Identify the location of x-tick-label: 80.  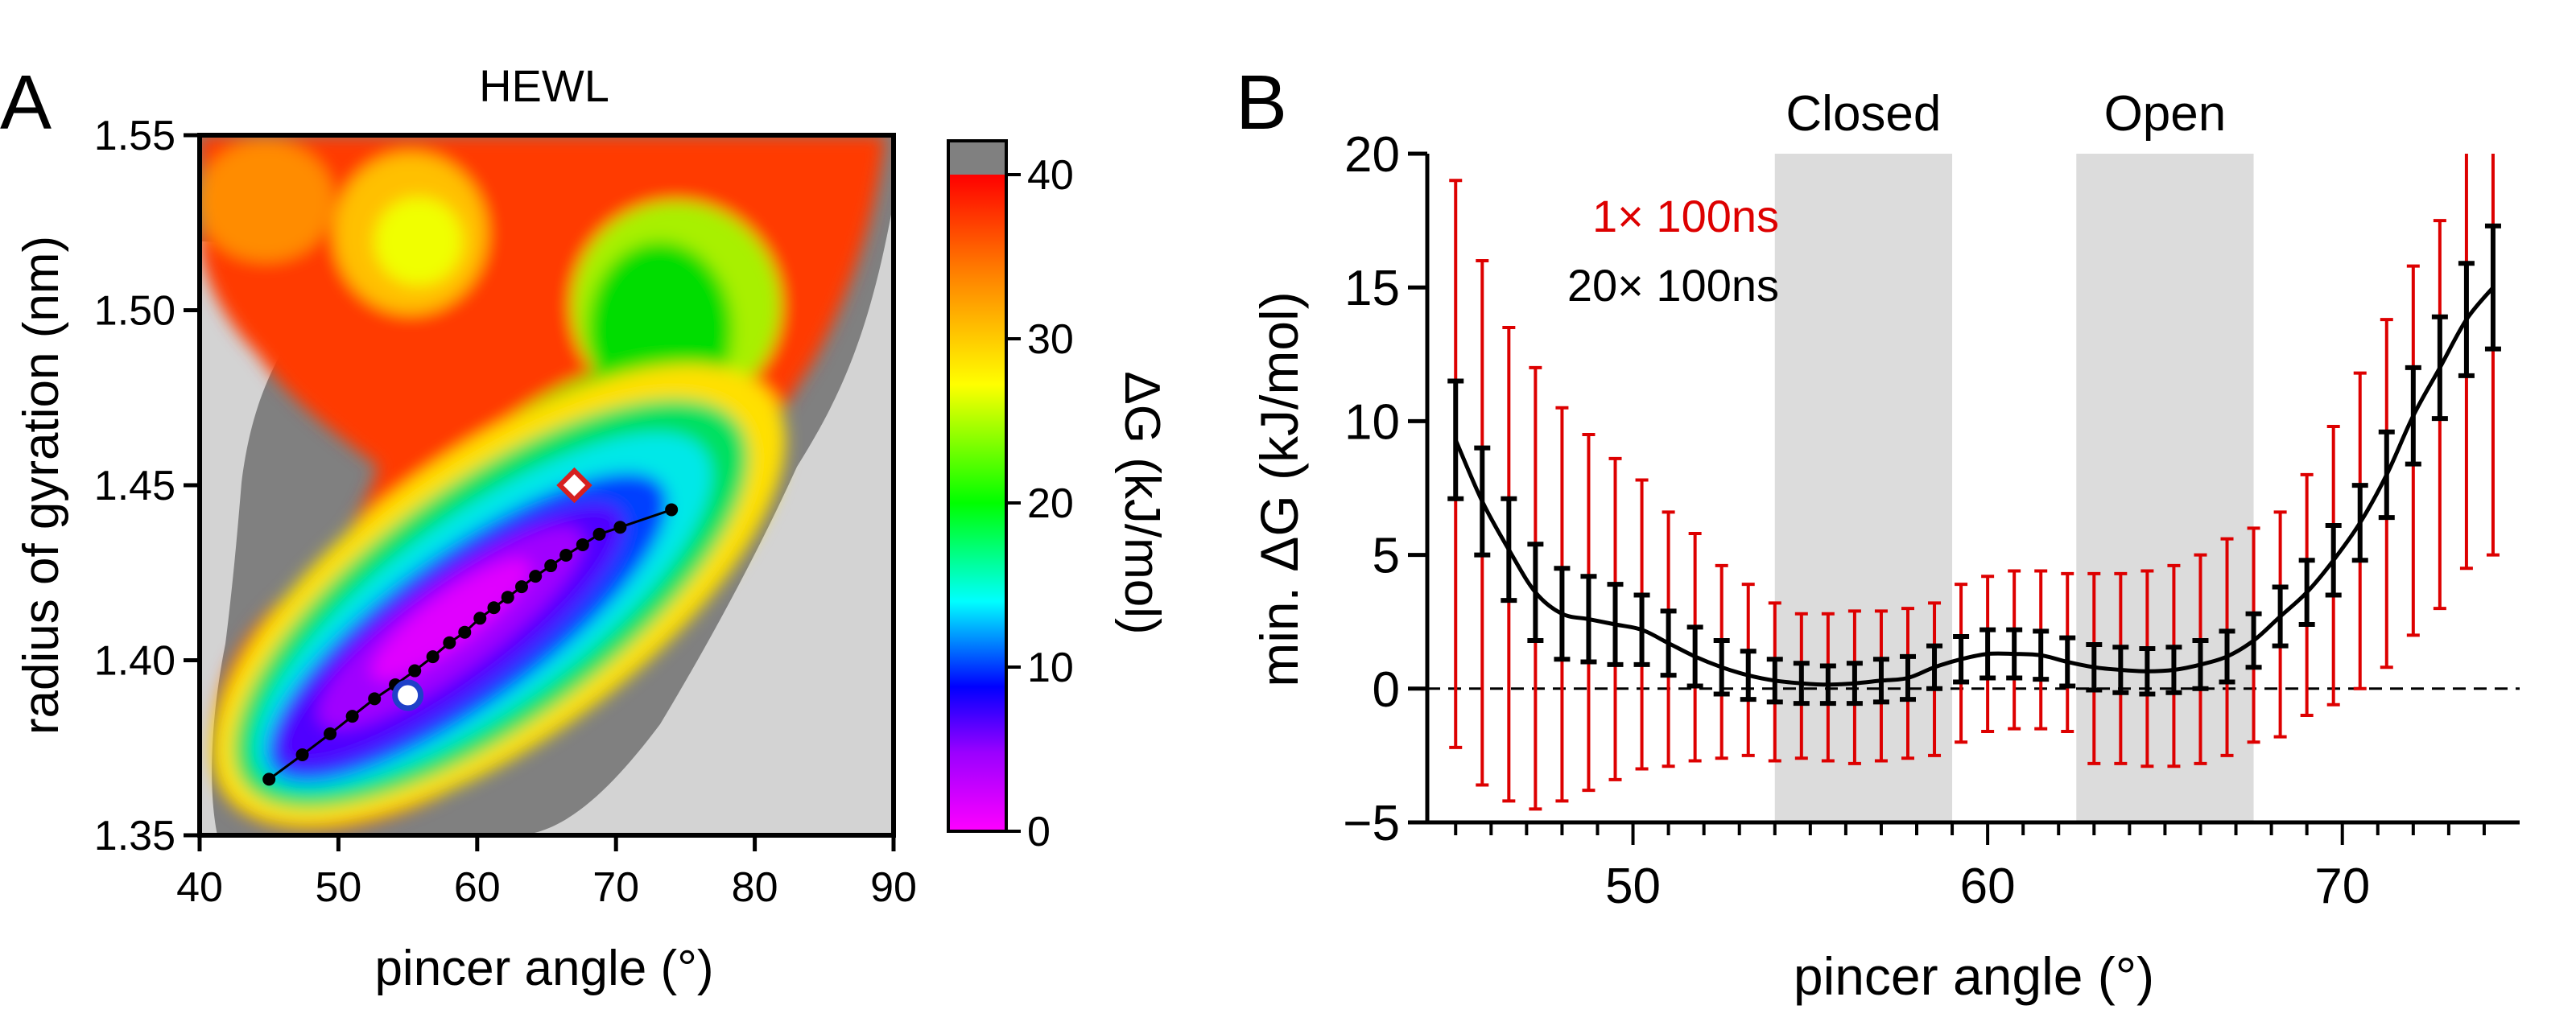
(755, 887).